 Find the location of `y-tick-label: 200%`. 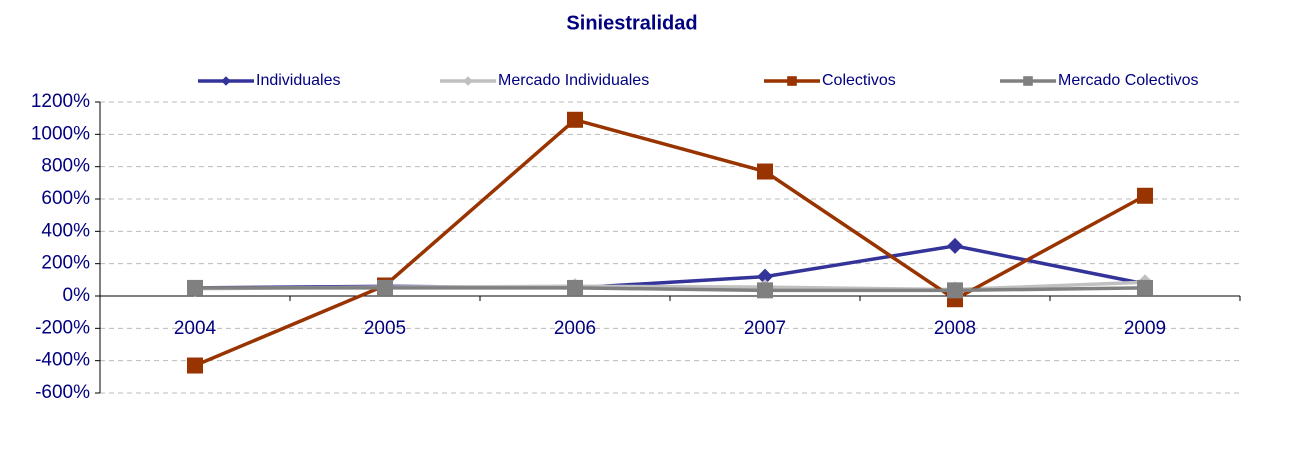

y-tick-label: 200% is located at coordinates (65, 263).